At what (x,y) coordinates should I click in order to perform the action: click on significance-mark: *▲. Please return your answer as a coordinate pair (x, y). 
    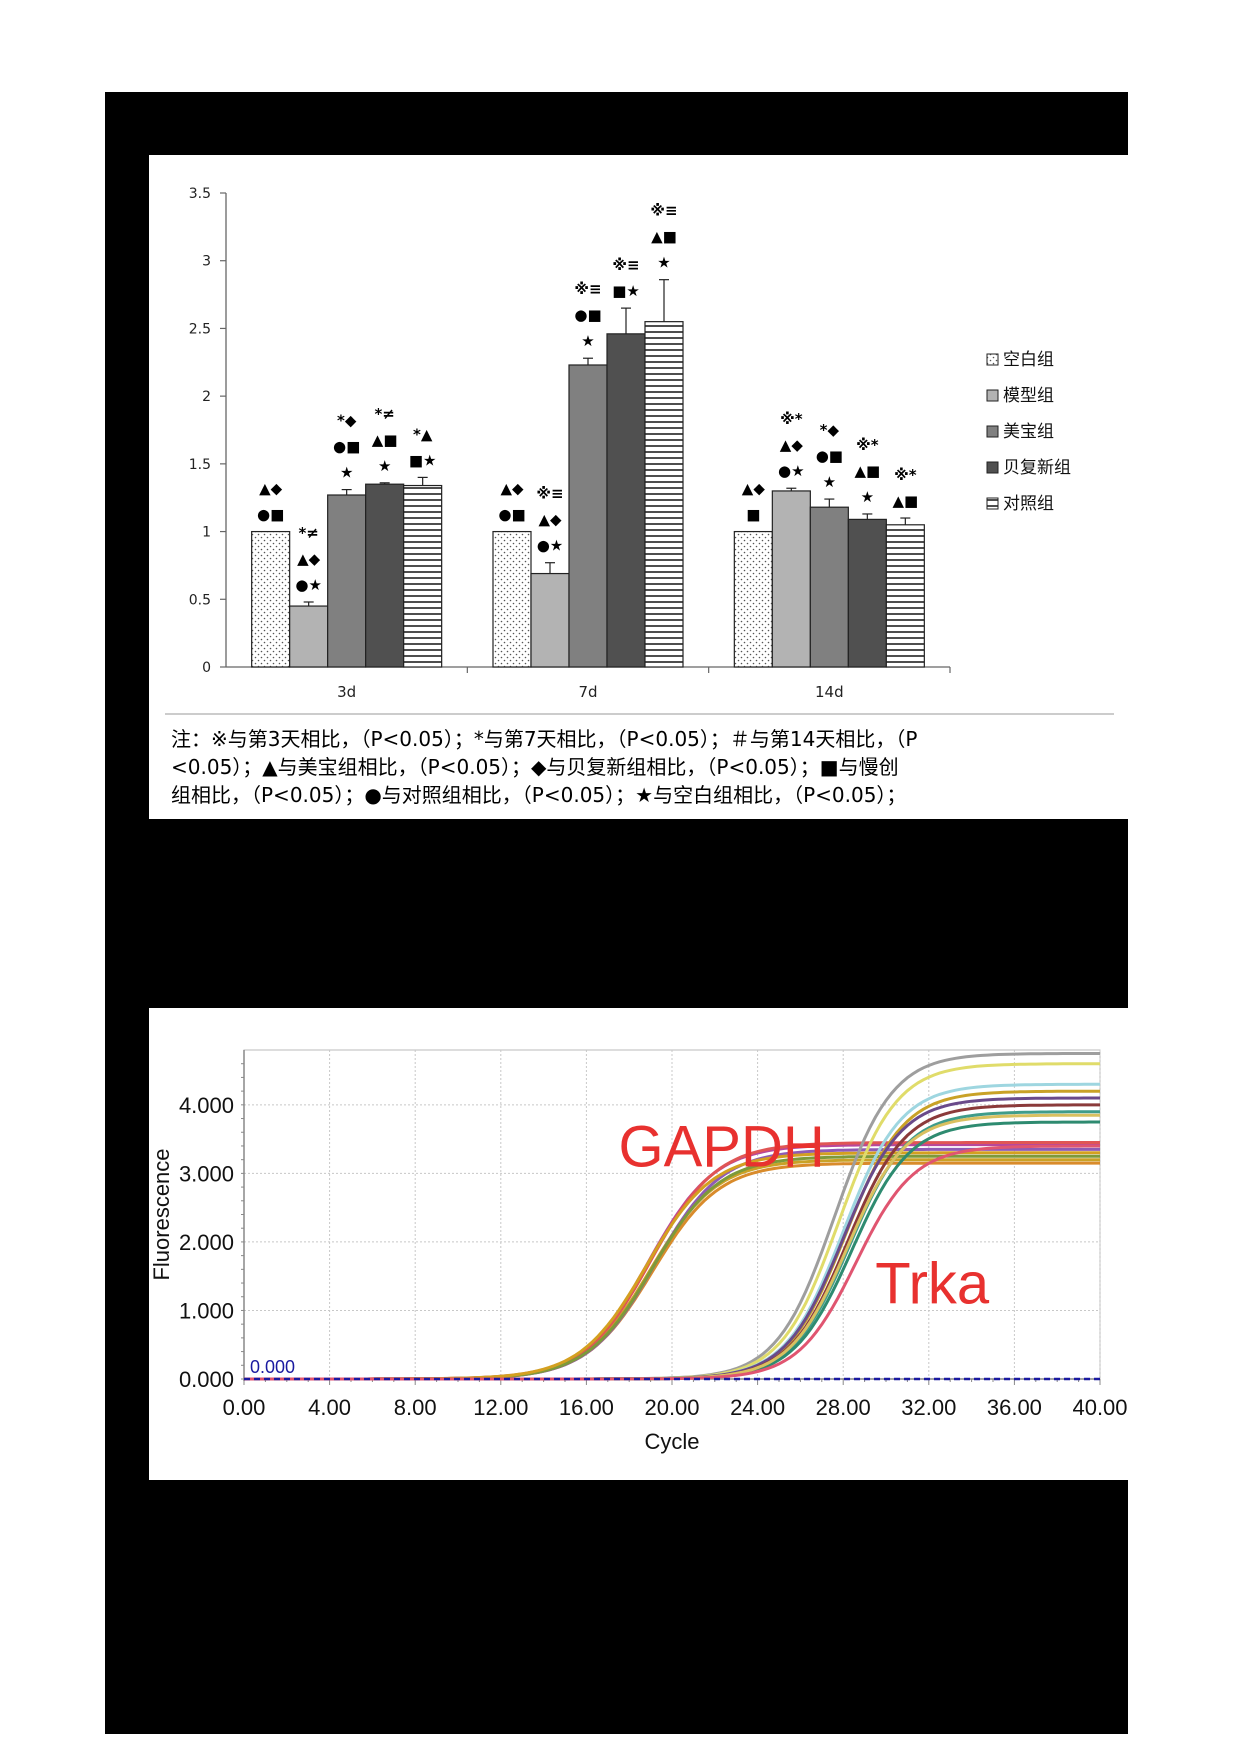
    Looking at the image, I should click on (423, 434).